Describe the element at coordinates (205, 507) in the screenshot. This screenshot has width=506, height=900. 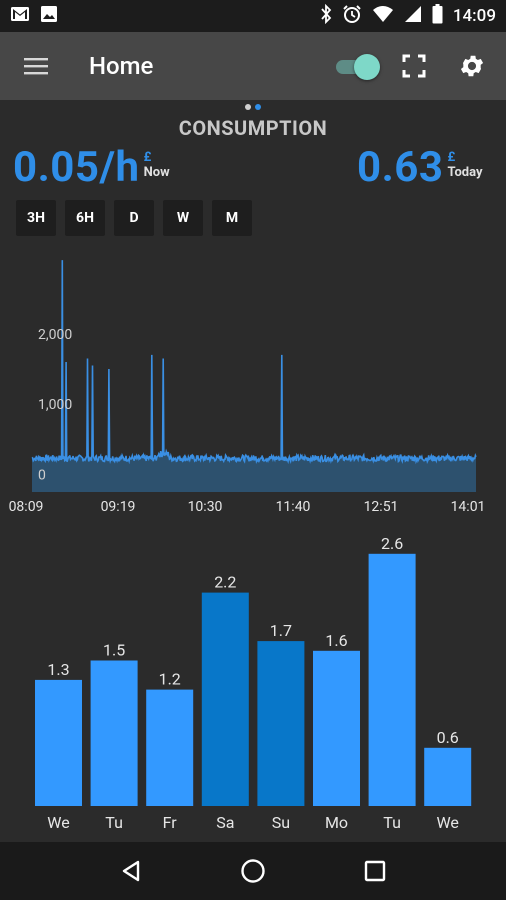
I see `x-tick-label: 10:30` at that location.